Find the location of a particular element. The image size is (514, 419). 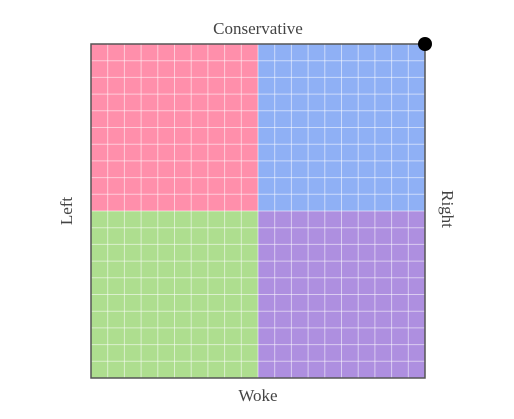

point is located at coordinates (425, 44).